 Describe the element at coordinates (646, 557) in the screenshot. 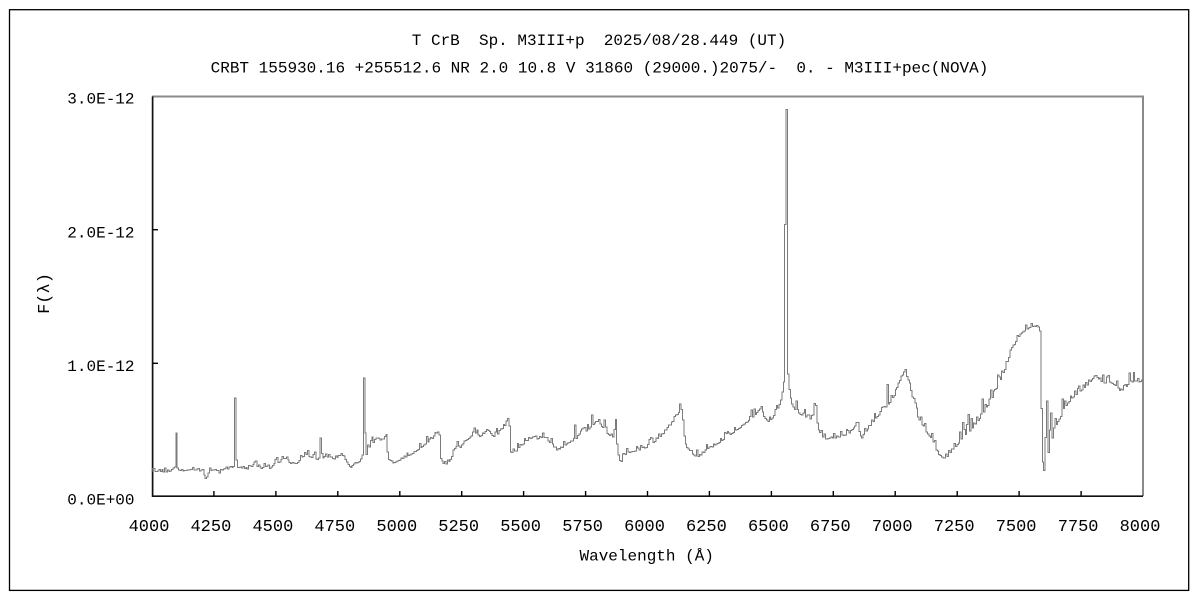

I see `svg-text: Wavelength (Å)` at that location.